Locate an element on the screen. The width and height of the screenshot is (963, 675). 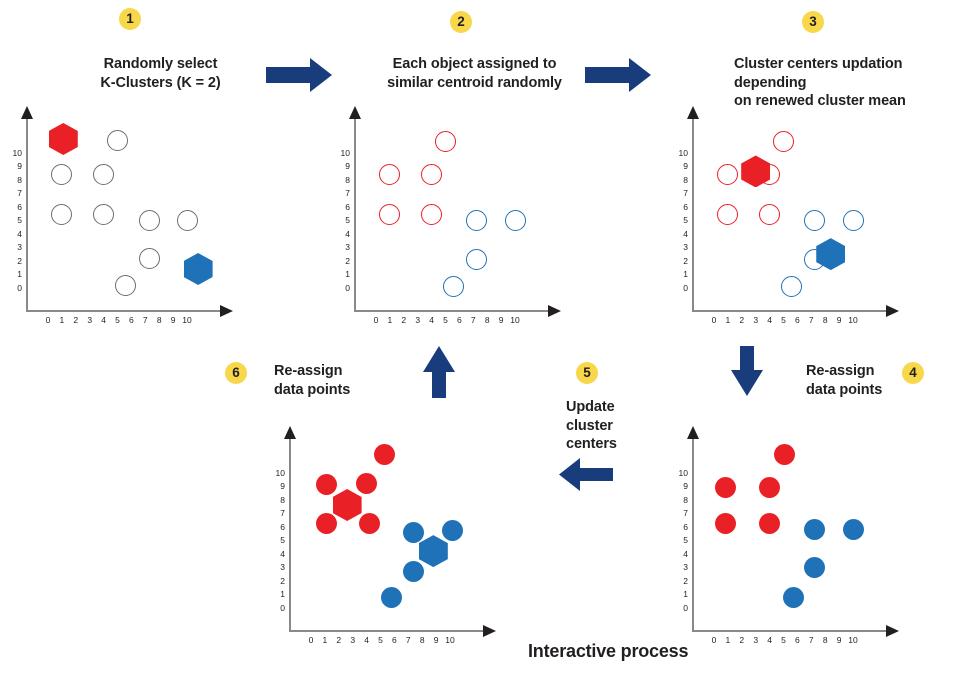
x-axis-ticks: 0 1 2 3 4 5 6 7 8 9 10 is located at coordinates (450, 217).